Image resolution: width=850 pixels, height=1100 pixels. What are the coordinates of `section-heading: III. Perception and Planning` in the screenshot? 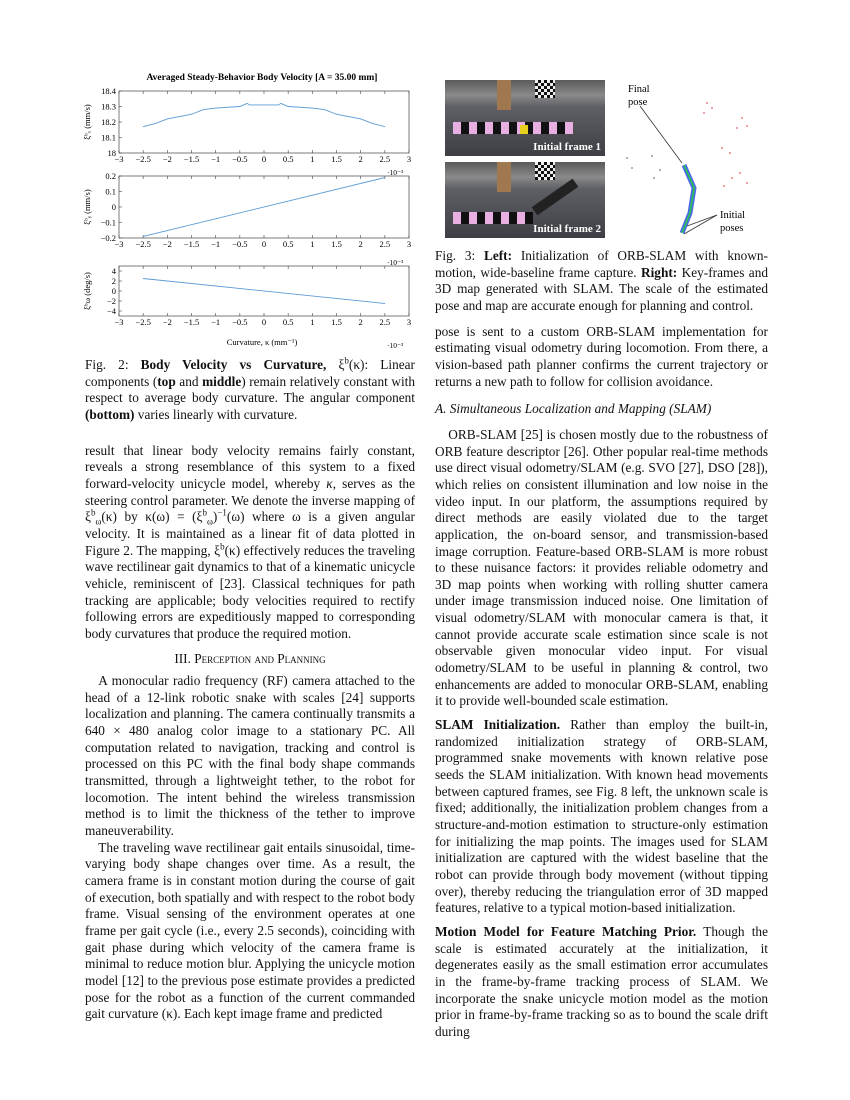 It's located at (250, 658).